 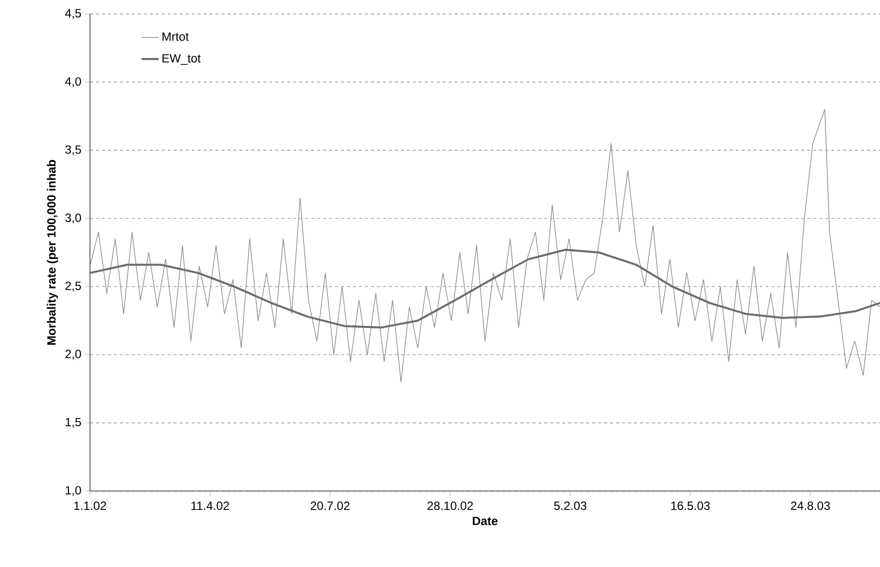 What do you see at coordinates (73, 218) in the screenshot?
I see `y-tick-label: 3,0` at bounding box center [73, 218].